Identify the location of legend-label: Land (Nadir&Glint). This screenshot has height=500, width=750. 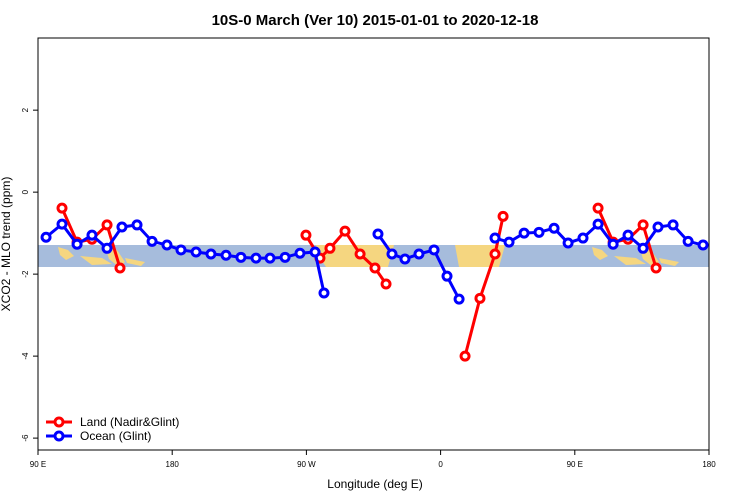
(129, 422).